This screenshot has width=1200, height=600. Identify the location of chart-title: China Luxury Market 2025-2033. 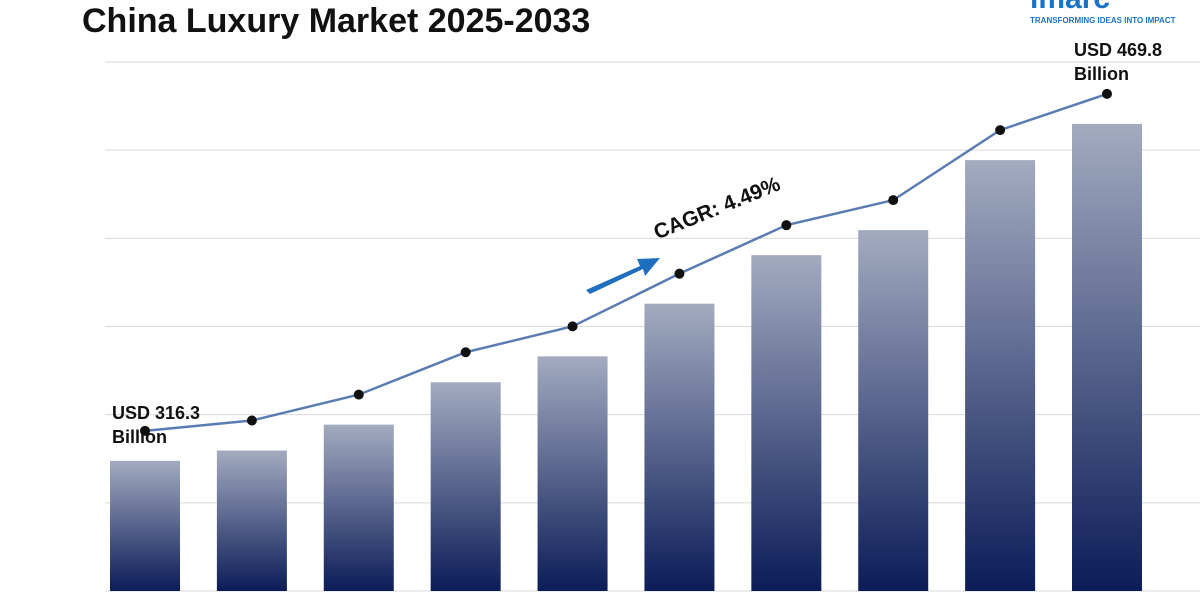
(336, 21).